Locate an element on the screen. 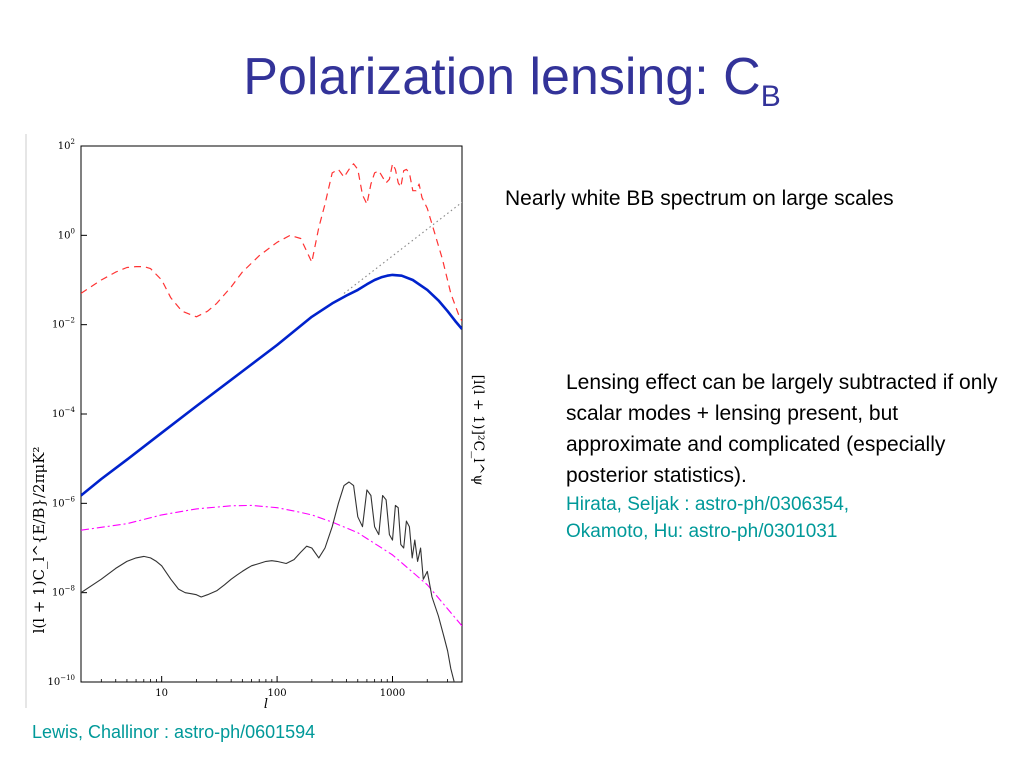  x-tick-label: 1000 is located at coordinates (392, 693).